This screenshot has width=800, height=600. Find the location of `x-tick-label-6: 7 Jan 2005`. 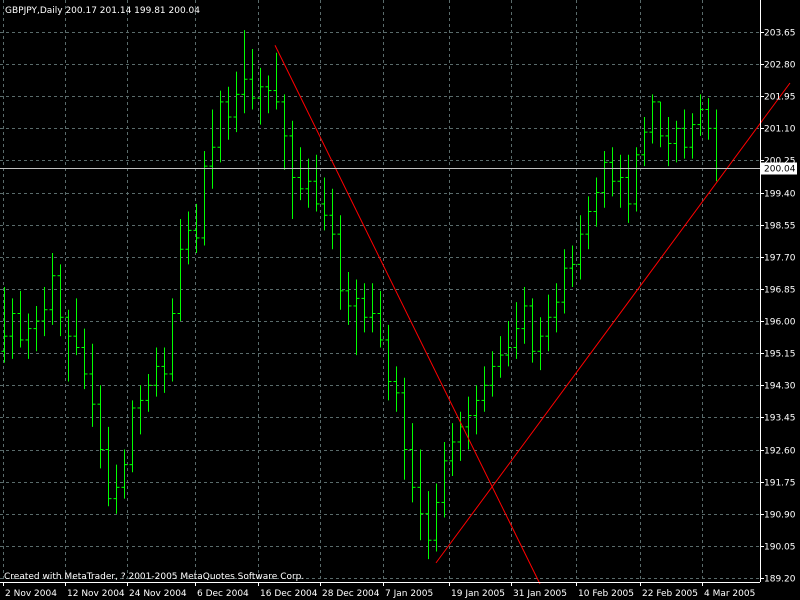

x-tick-label-6: 7 Jan 2005 is located at coordinates (409, 594).